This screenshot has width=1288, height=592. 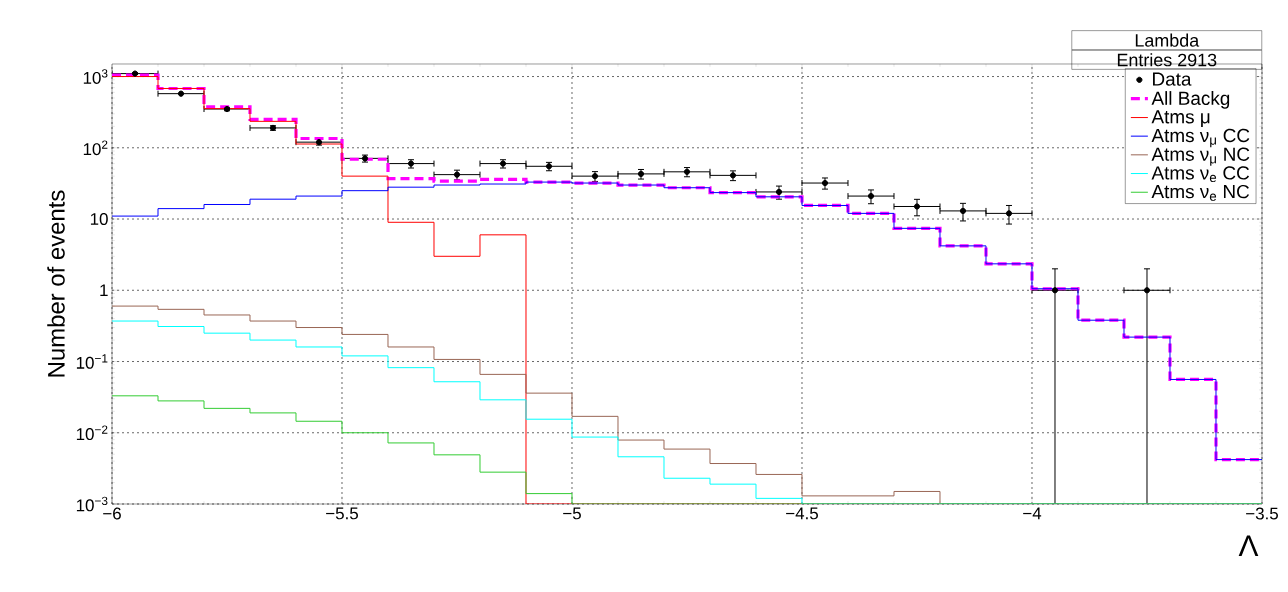 What do you see at coordinates (95, 76) in the screenshot?
I see `y-tick-label: 10$^{3}$` at bounding box center [95, 76].